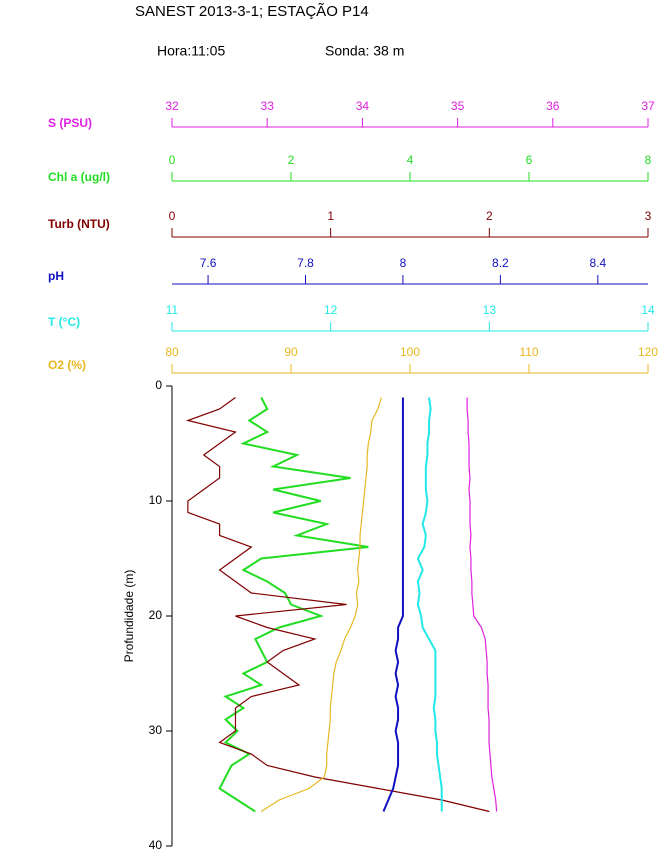  What do you see at coordinates (363, 106) in the screenshot?
I see `x-tick-label: 34` at bounding box center [363, 106].